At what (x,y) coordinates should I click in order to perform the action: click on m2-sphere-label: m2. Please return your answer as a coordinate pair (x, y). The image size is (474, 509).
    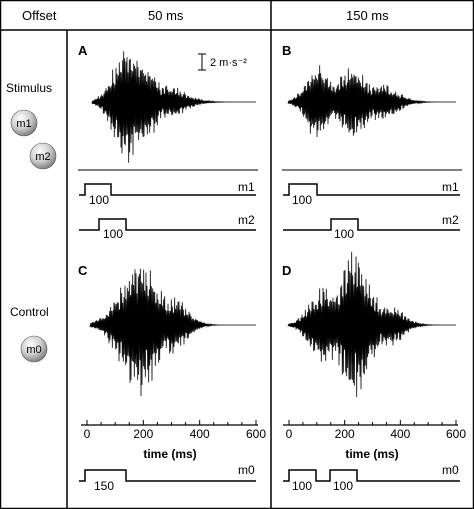
    Looking at the image, I should click on (42, 157).